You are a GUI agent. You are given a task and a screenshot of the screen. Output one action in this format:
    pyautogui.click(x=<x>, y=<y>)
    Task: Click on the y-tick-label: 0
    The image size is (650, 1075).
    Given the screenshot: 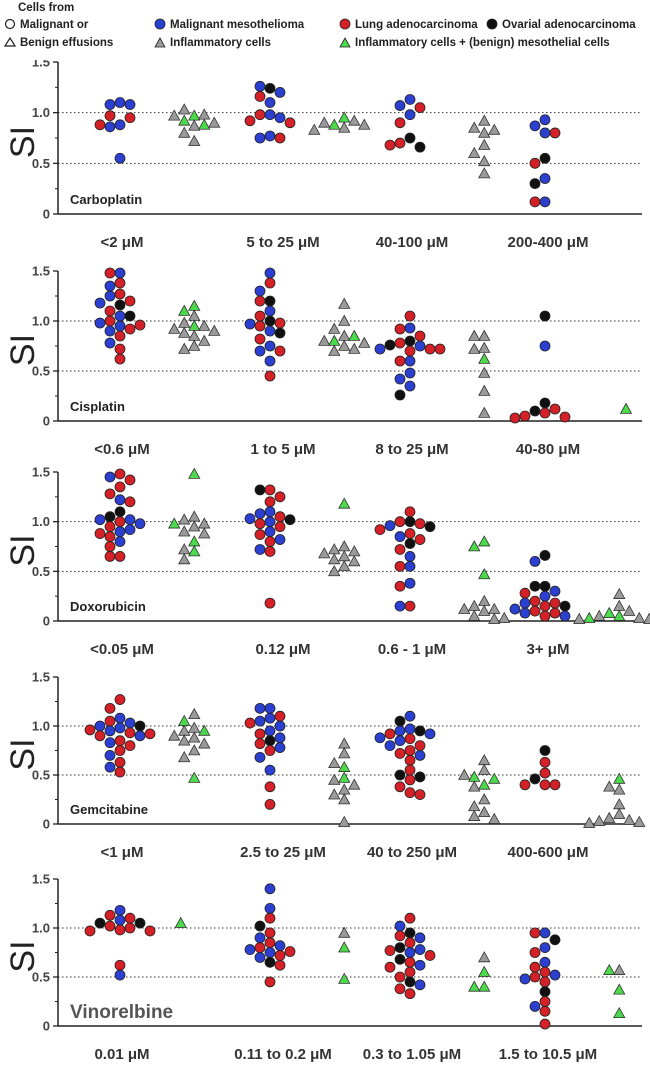 What is the action you would take?
    pyautogui.click(x=46, y=421)
    